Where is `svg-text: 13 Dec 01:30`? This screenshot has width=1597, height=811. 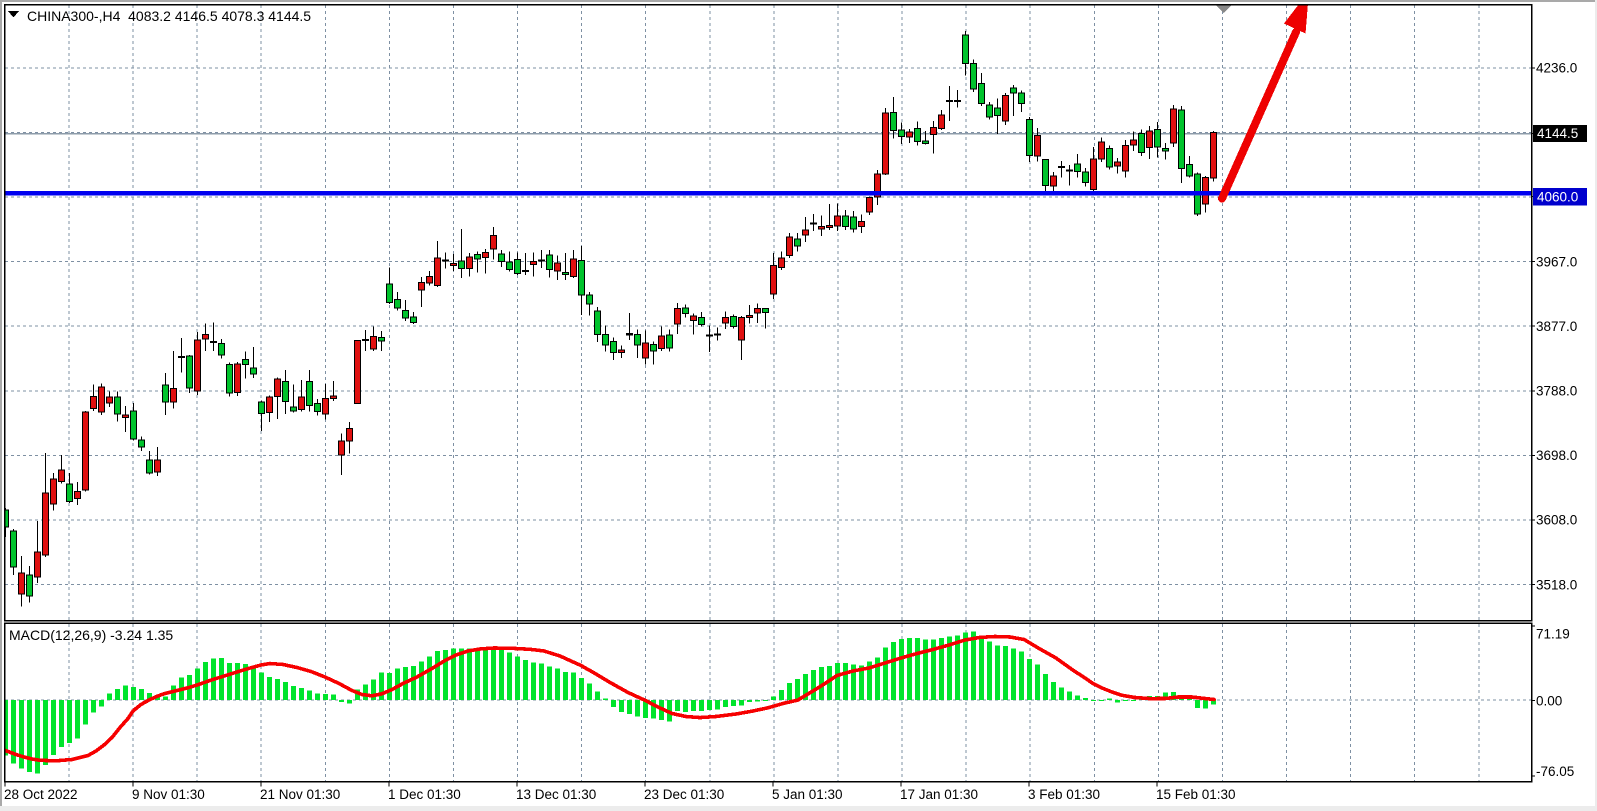
svg-text: 13 Dec 01:30 is located at coordinates (556, 794).